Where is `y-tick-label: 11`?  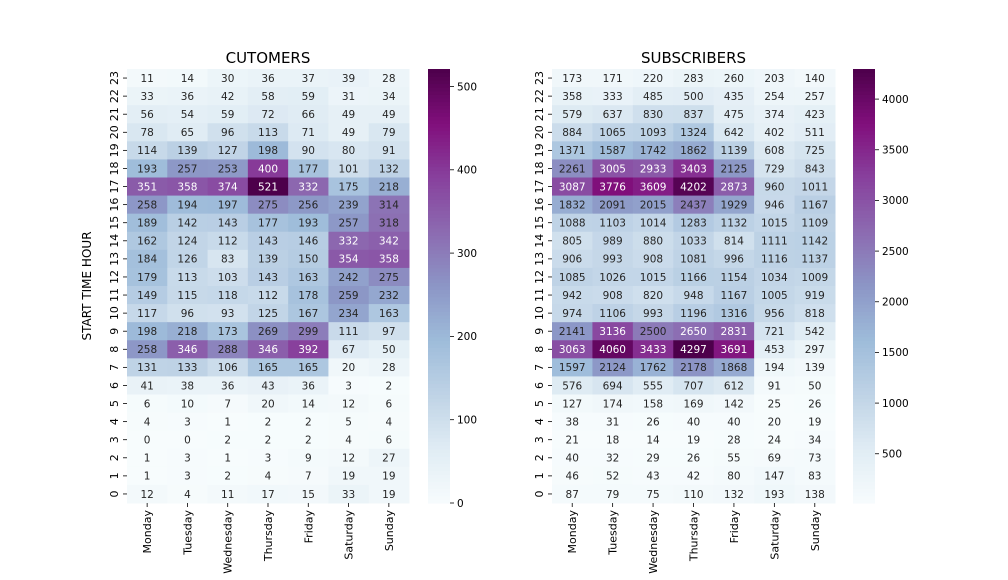 y-tick-label: 11 is located at coordinates (539, 295).